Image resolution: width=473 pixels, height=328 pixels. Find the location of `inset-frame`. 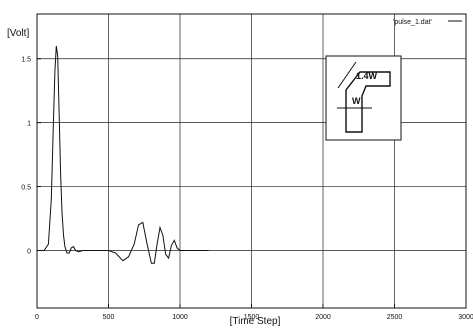

inset-frame is located at coordinates (363, 98).